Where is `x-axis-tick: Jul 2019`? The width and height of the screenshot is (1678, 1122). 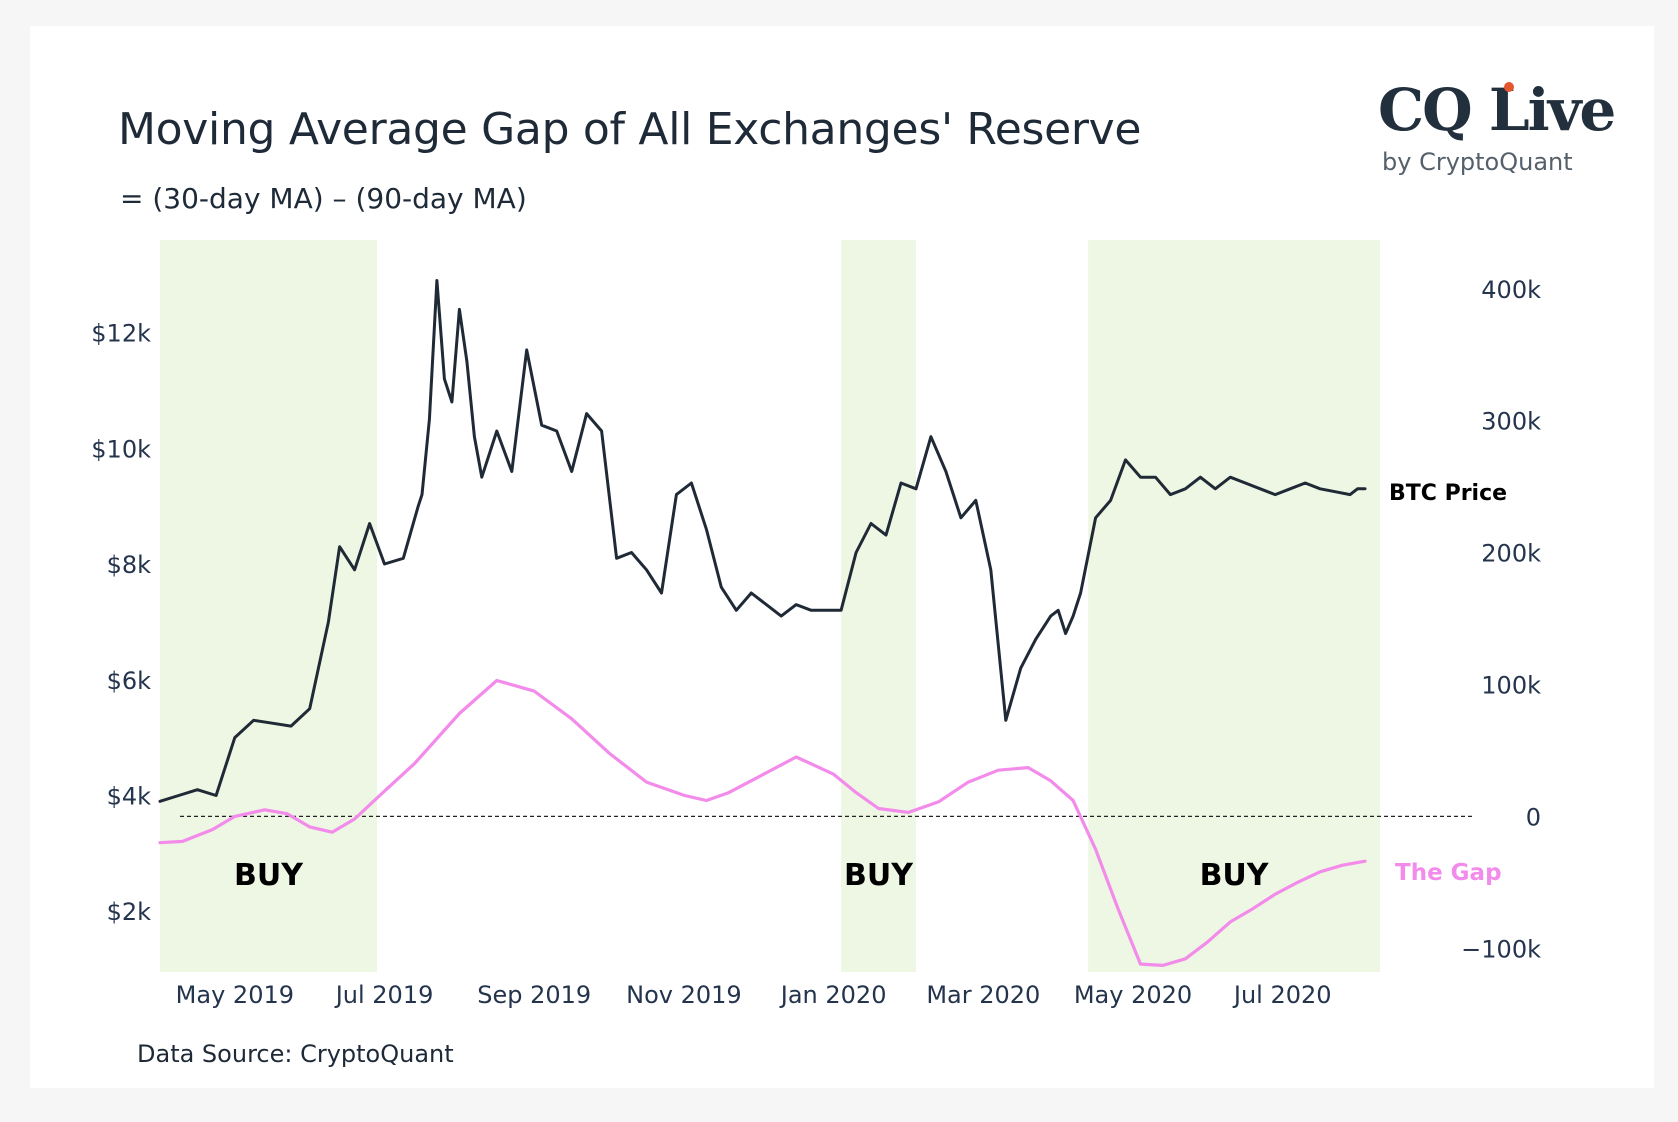 x-axis-tick: Jul 2019 is located at coordinates (384, 995).